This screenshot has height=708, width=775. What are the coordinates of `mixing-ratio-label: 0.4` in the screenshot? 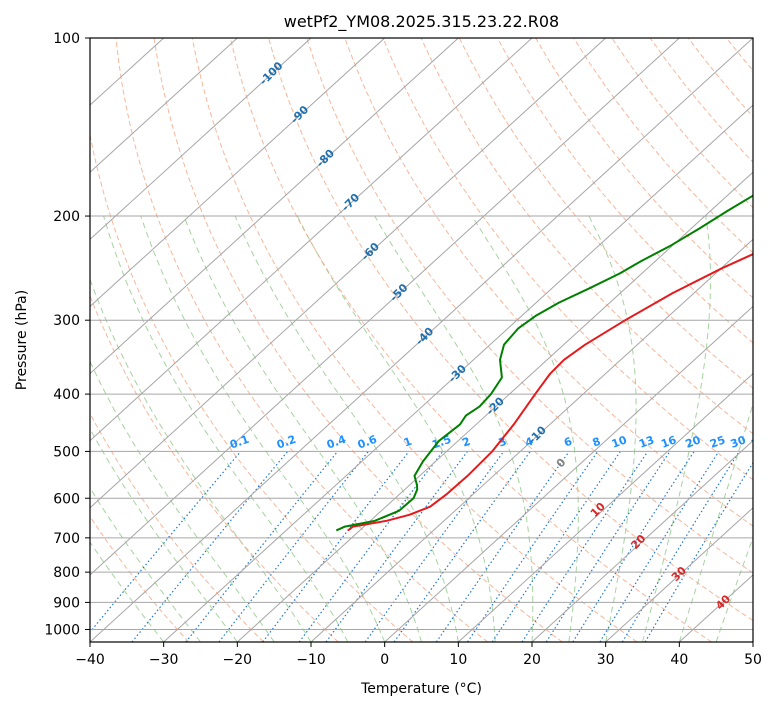 It's located at (336, 442).